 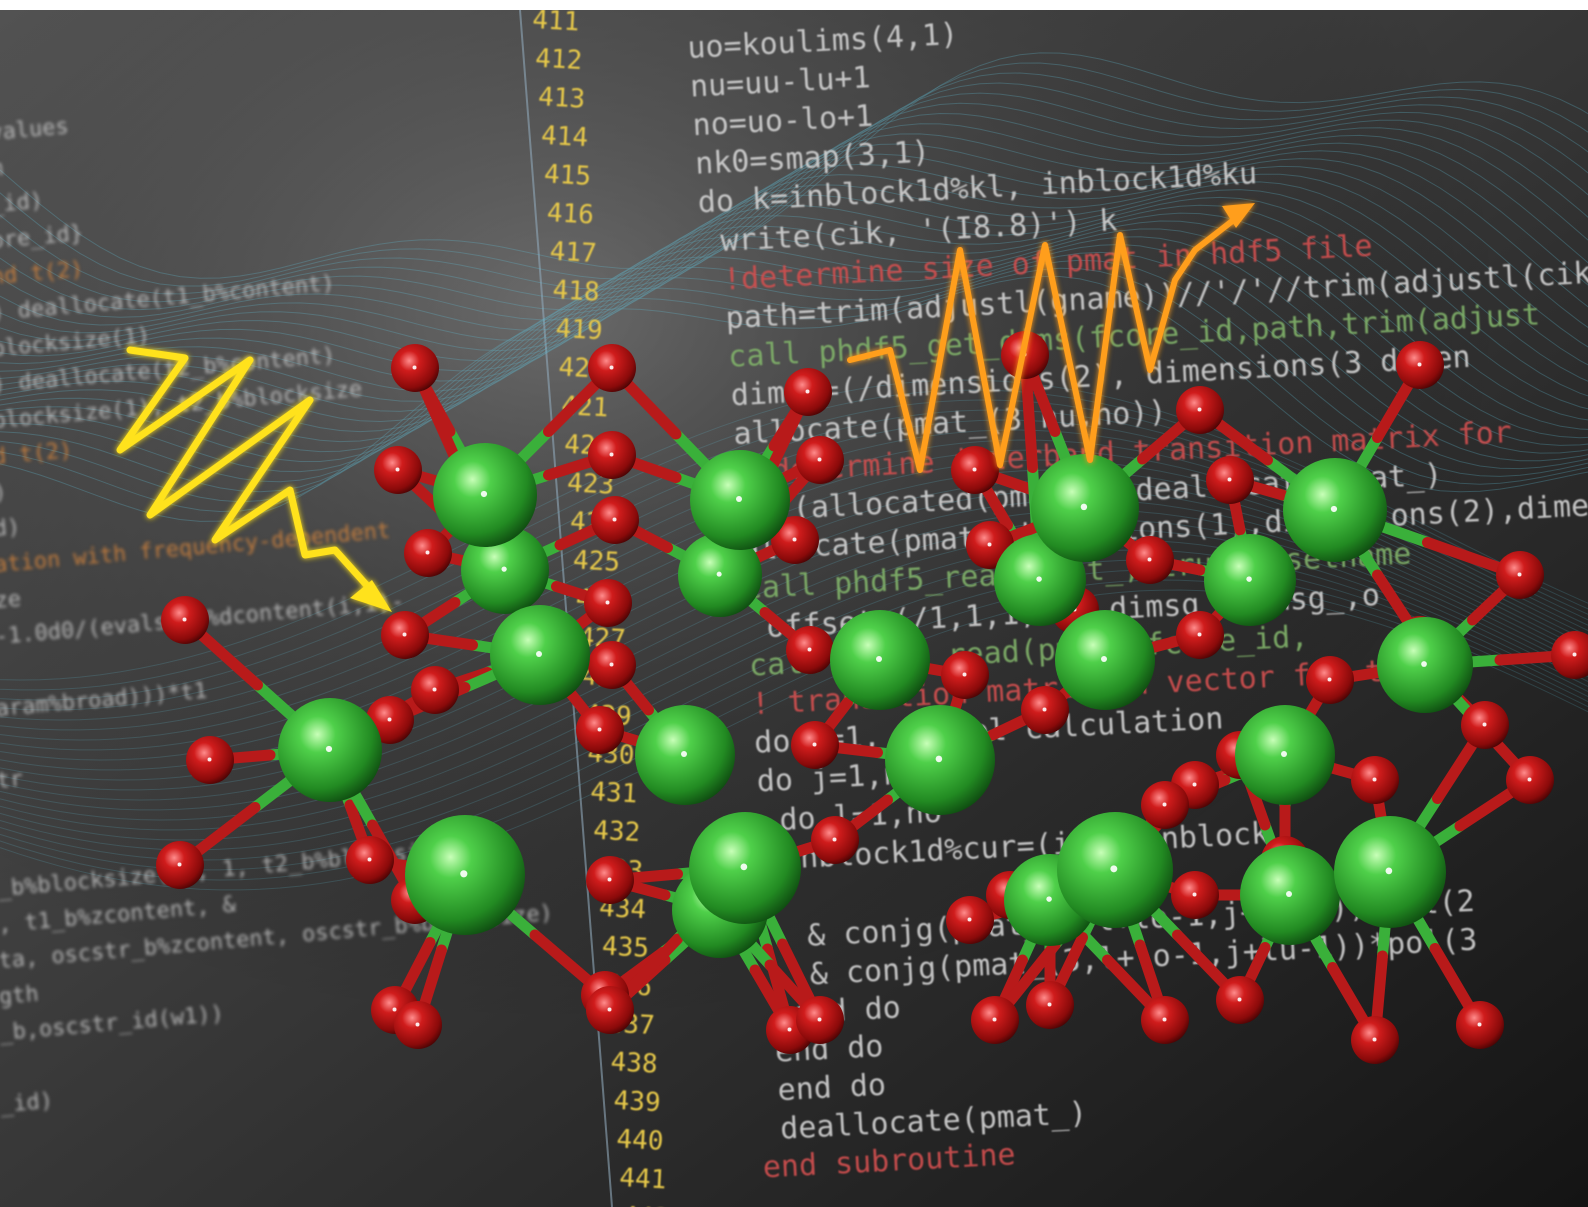 What do you see at coordinates (634, 1063) in the screenshot?
I see `line-number: 438` at bounding box center [634, 1063].